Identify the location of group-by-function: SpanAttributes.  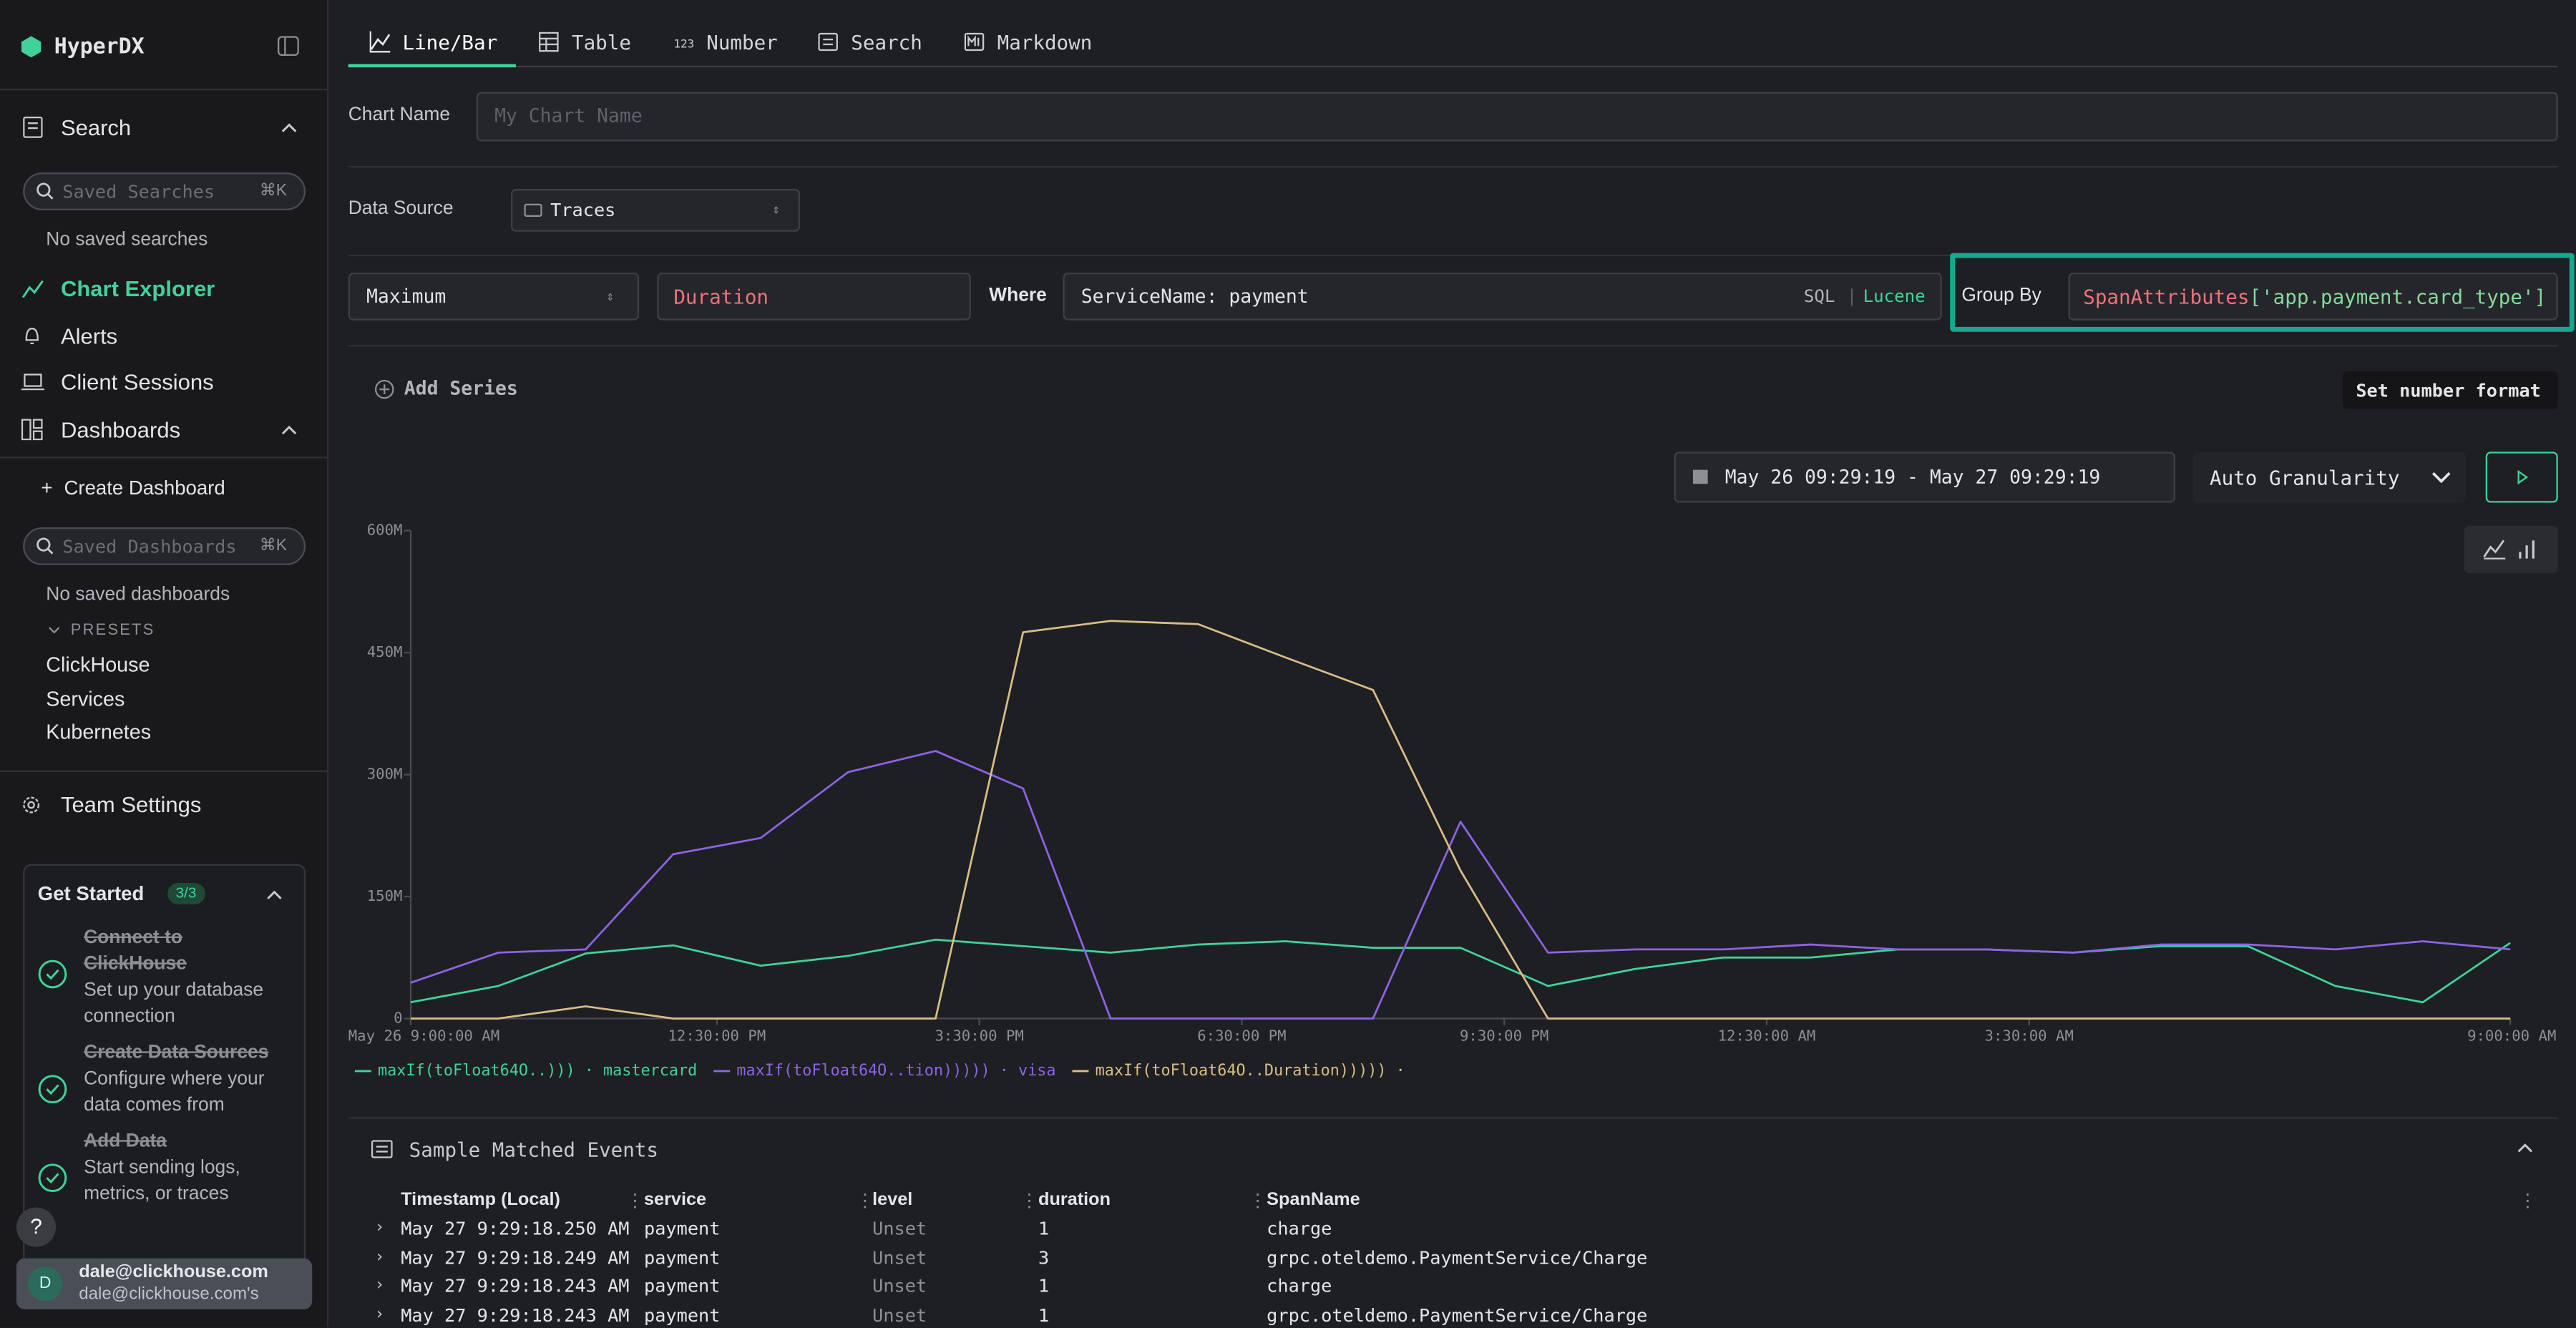
(2166, 298).